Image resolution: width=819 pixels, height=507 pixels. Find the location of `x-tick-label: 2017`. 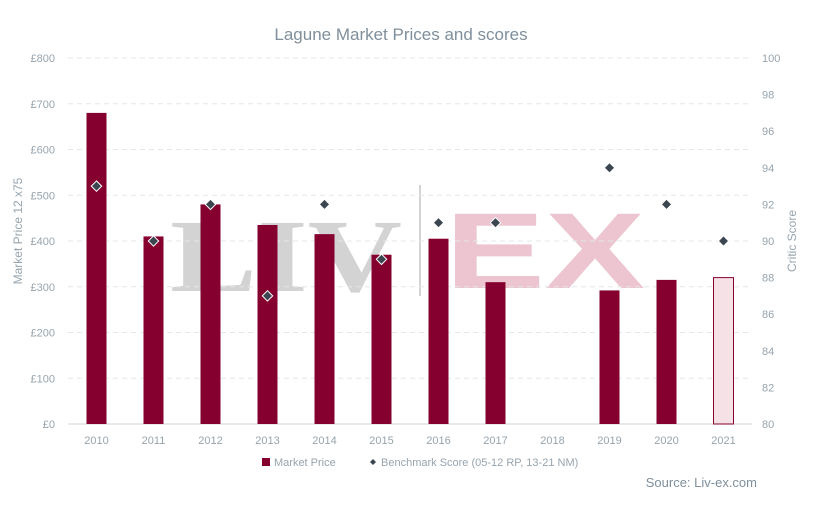

x-tick-label: 2017 is located at coordinates (495, 441).